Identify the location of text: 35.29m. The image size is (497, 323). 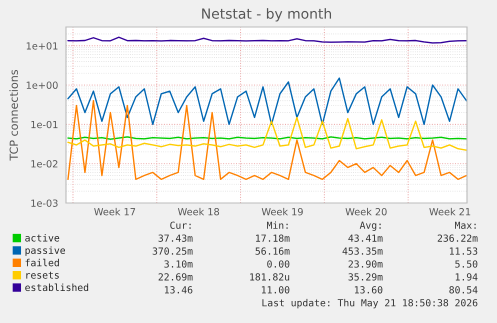
(365, 277).